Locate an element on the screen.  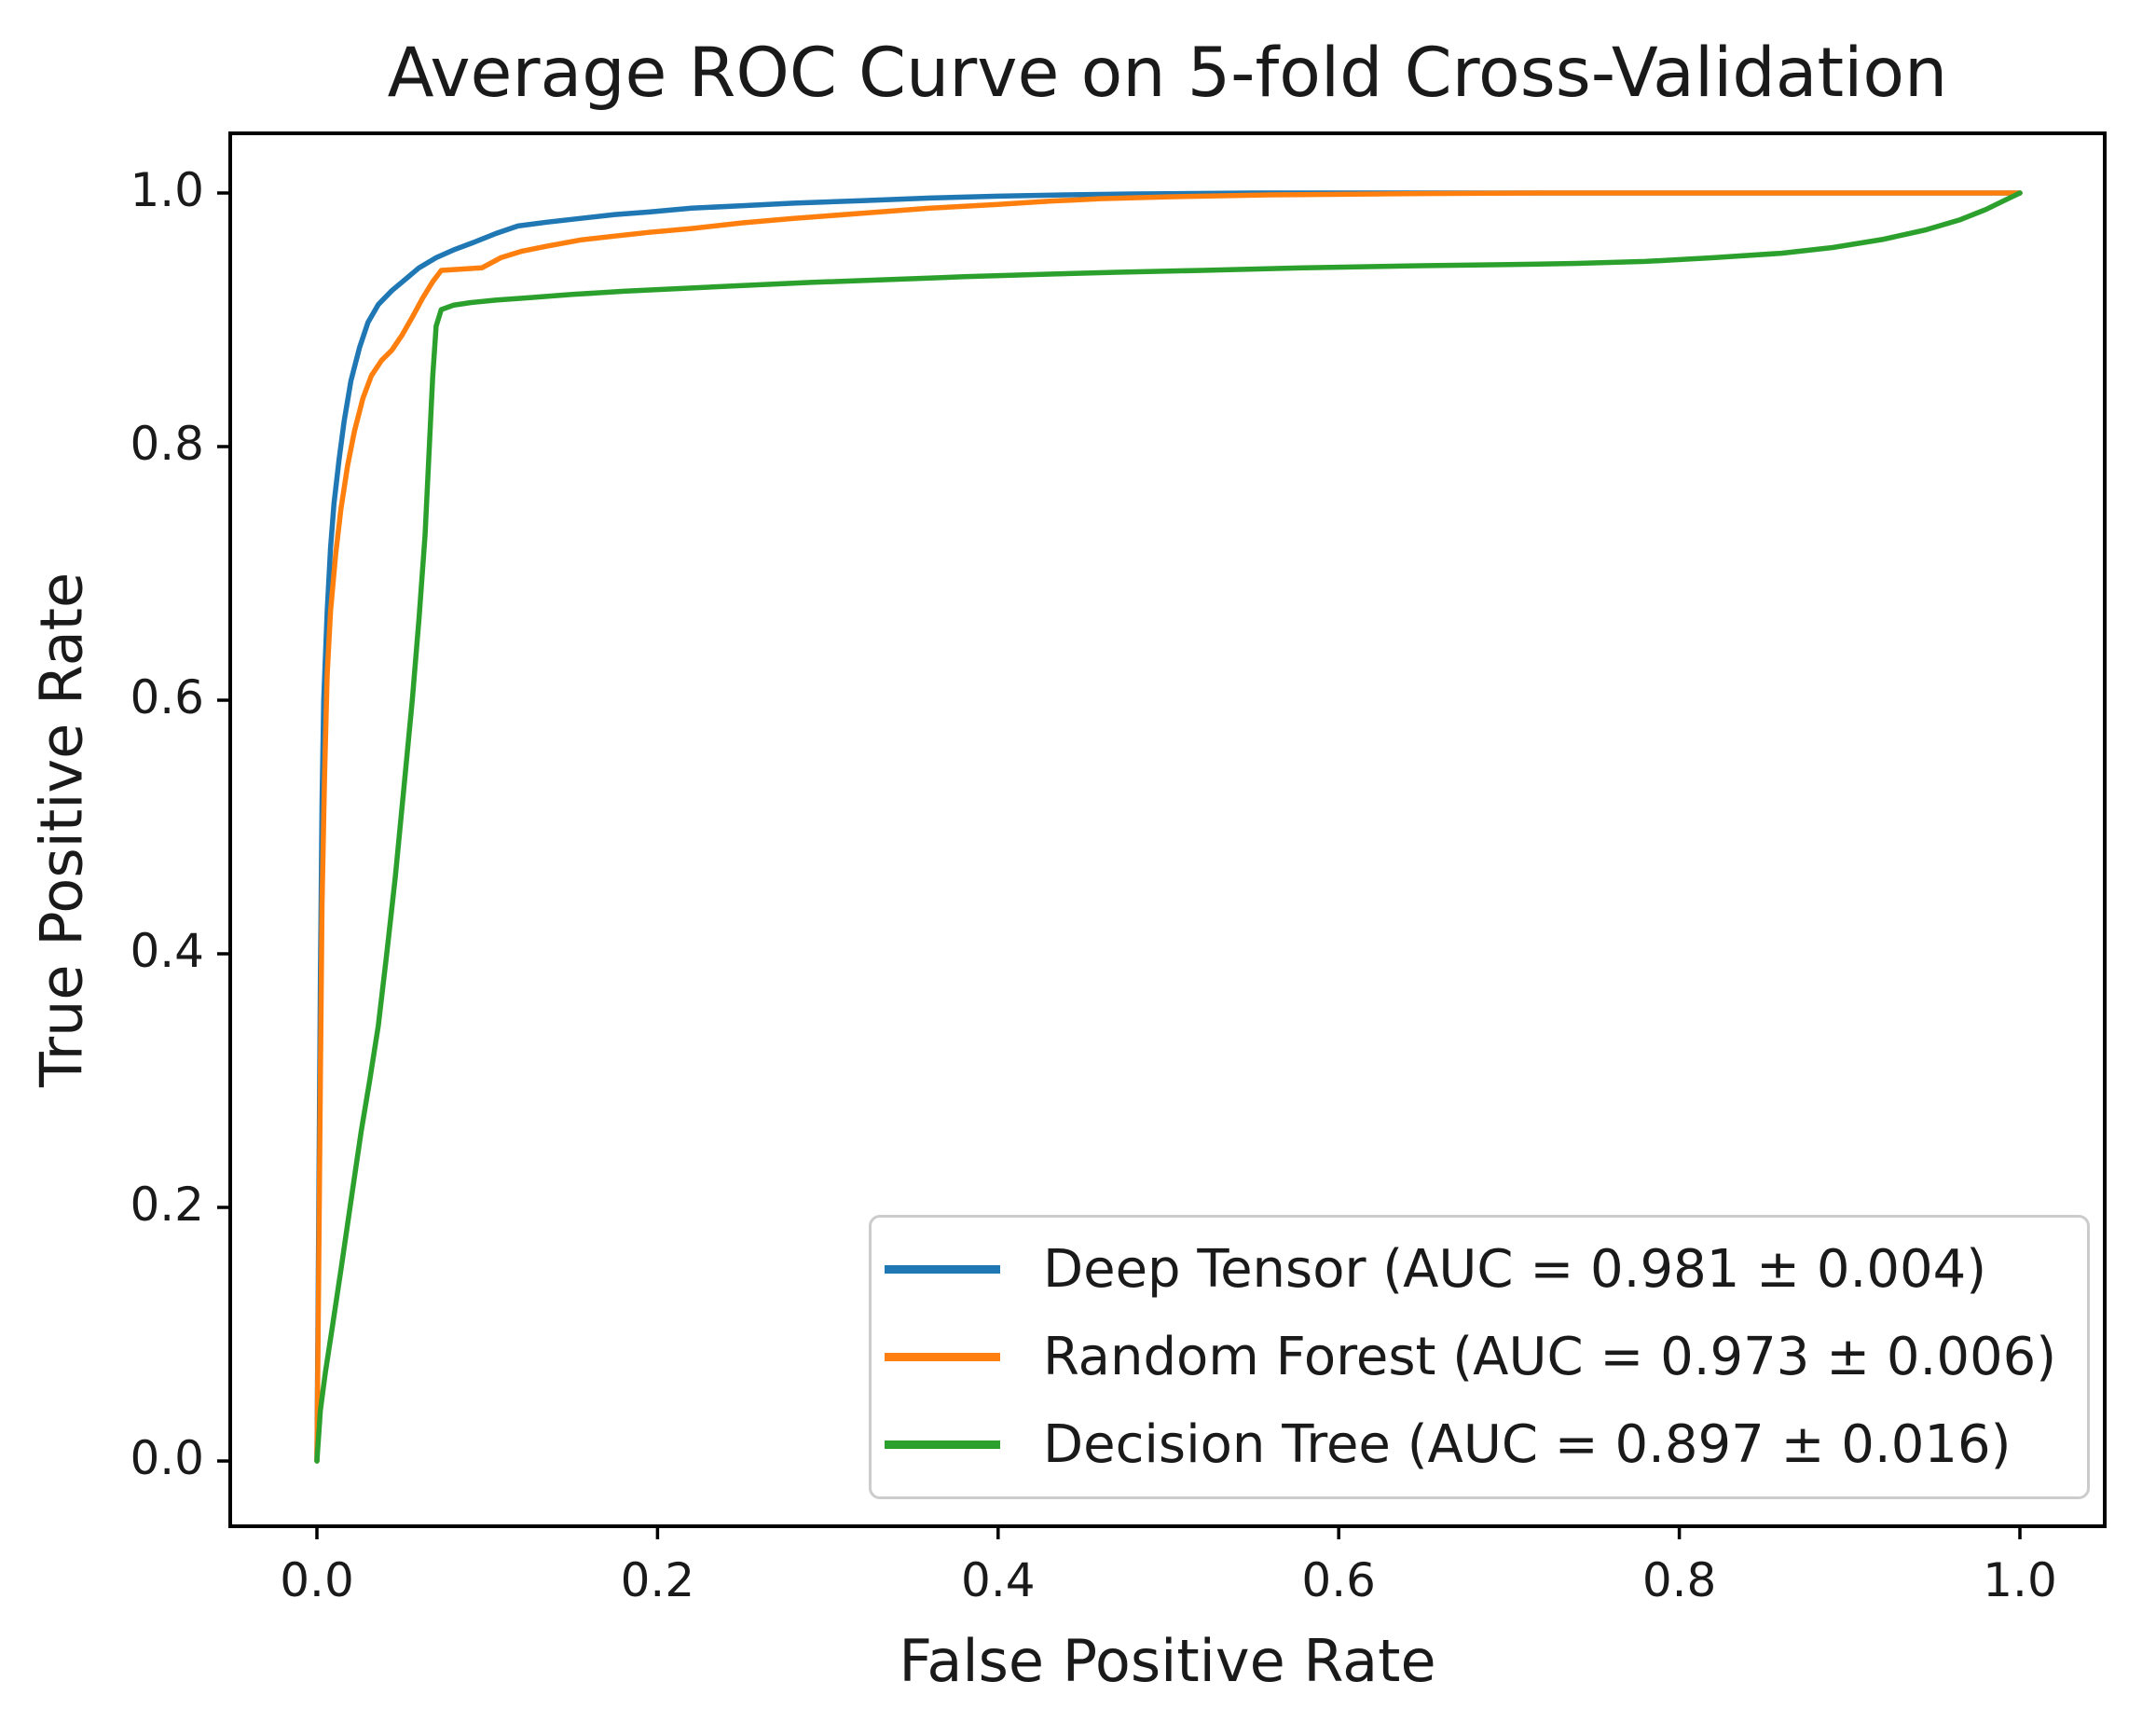
x-tick-label: 0.2 is located at coordinates (657, 1580).